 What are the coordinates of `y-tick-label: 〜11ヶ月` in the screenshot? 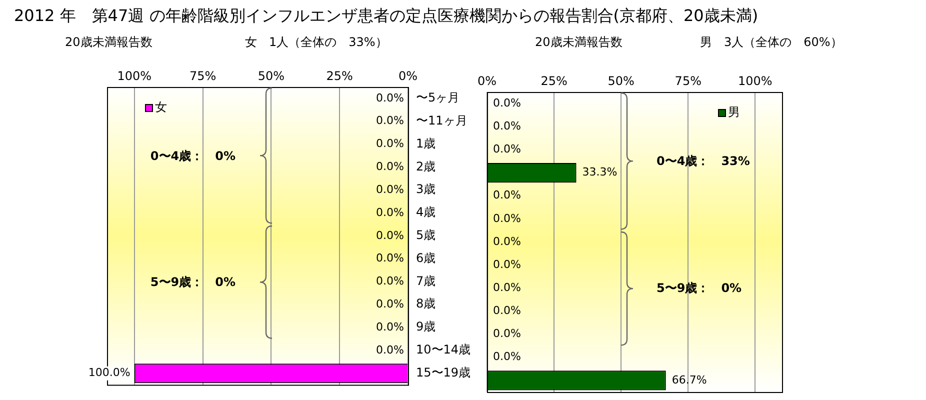 It's located at (442, 120).